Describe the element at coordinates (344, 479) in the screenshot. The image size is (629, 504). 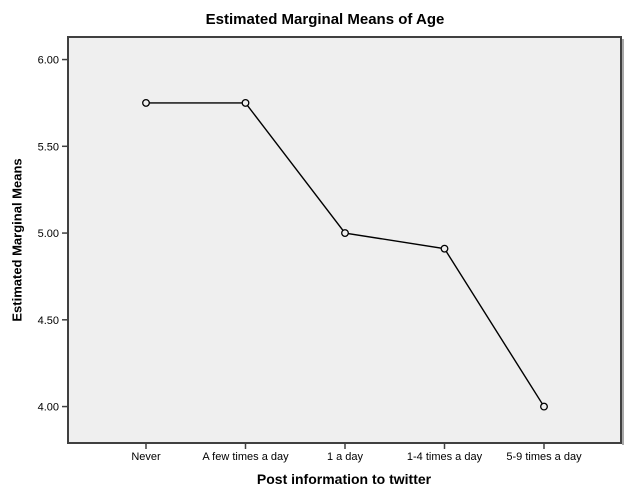
I see `x-axis-title: Post information to twitter` at that location.